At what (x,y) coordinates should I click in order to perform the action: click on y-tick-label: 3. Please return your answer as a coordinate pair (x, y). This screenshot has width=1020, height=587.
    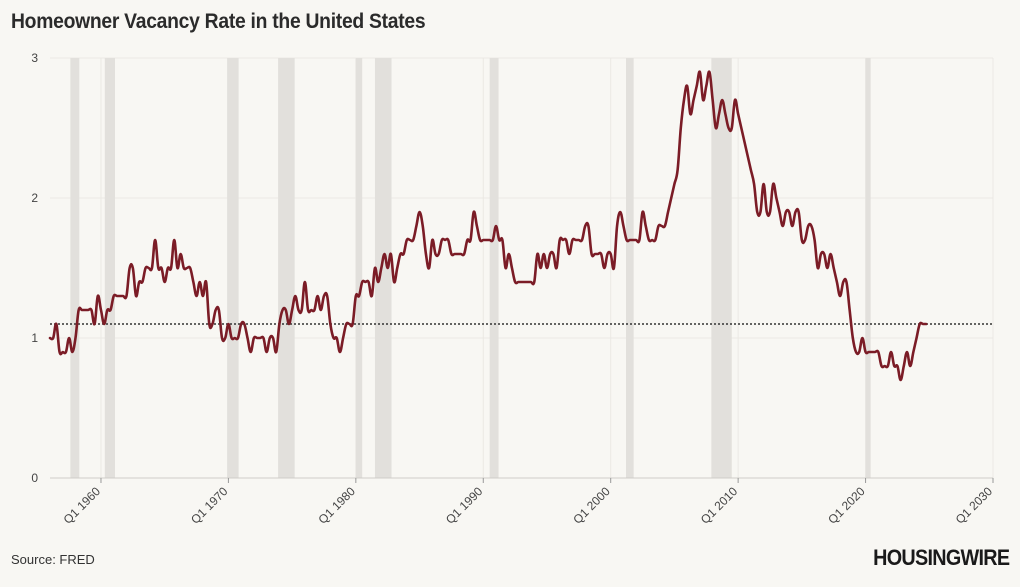
    Looking at the image, I should click on (34, 58).